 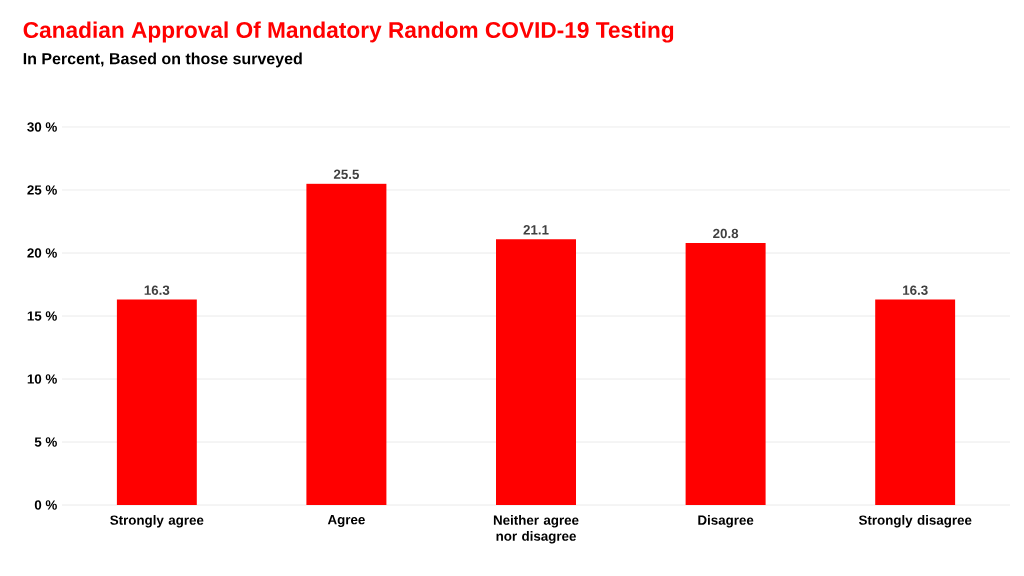 What do you see at coordinates (42, 190) in the screenshot?
I see `y-tick-label: 25 %` at bounding box center [42, 190].